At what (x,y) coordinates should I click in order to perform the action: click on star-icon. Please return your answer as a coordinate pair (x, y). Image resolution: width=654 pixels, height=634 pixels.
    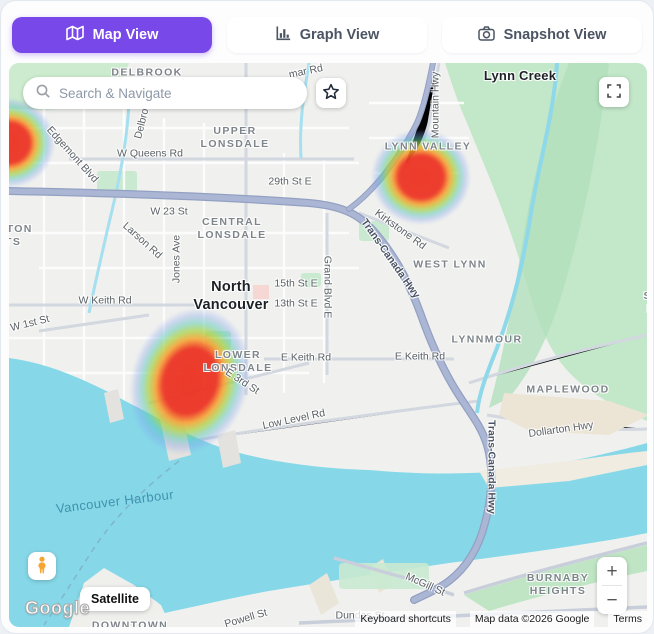
    Looking at the image, I should click on (331, 93).